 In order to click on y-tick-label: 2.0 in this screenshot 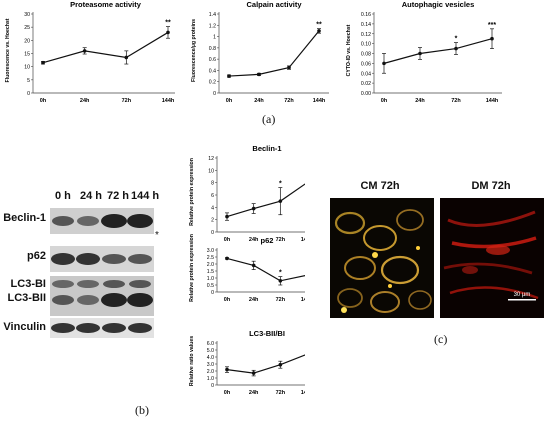, I will do `click(210, 265)`.